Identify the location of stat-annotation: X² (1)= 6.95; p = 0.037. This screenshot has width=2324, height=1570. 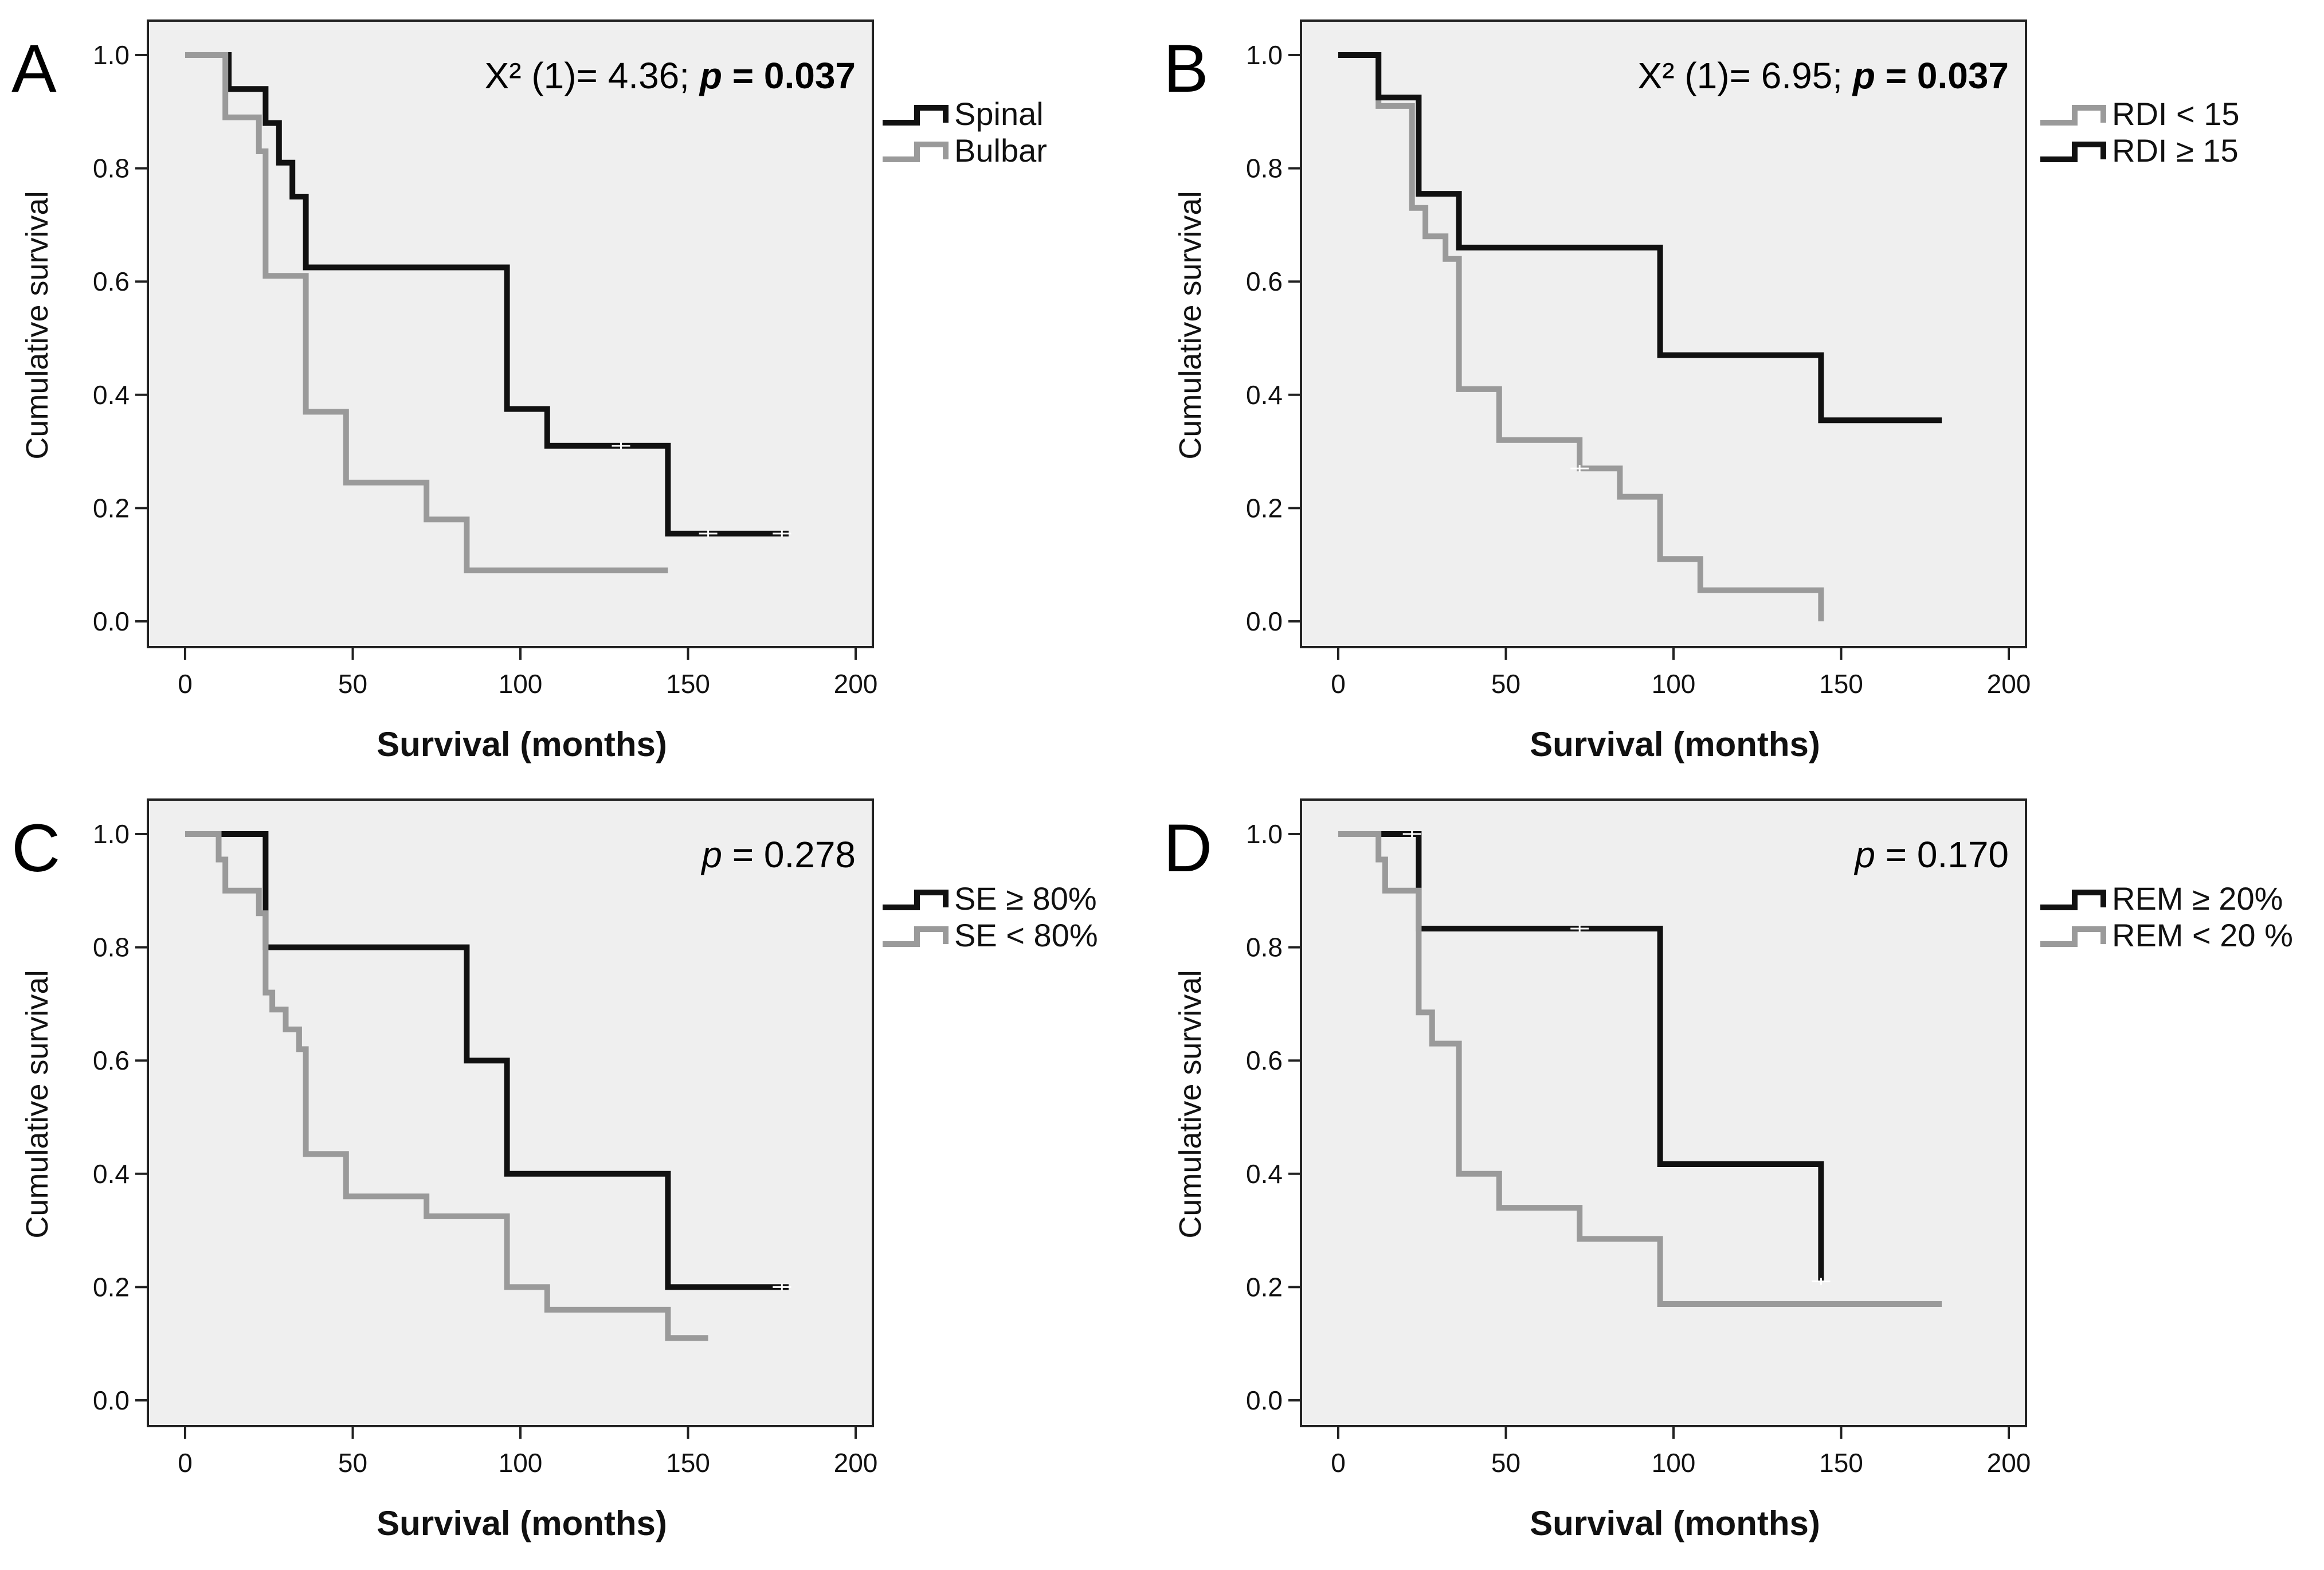
(1823, 75).